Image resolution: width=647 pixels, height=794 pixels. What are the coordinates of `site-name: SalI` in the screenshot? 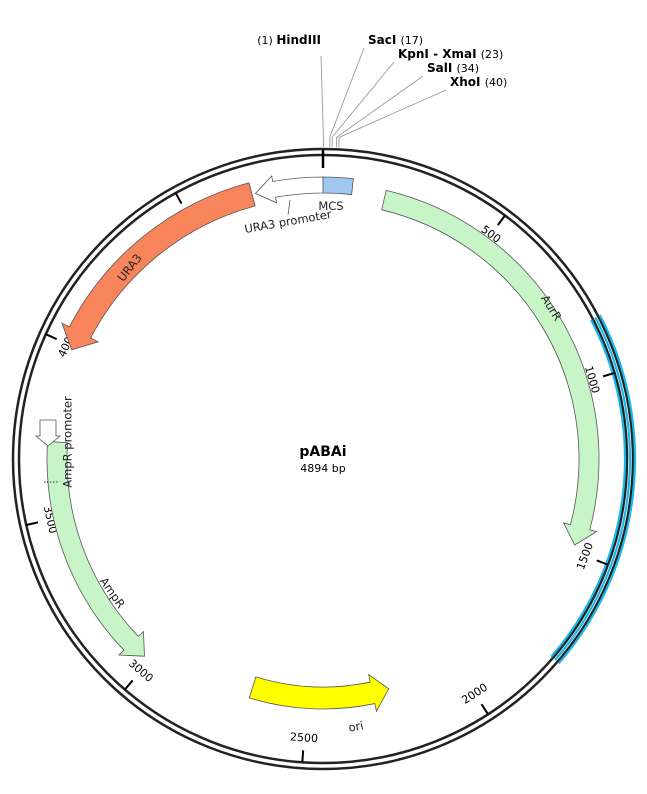 It's located at (442, 68).